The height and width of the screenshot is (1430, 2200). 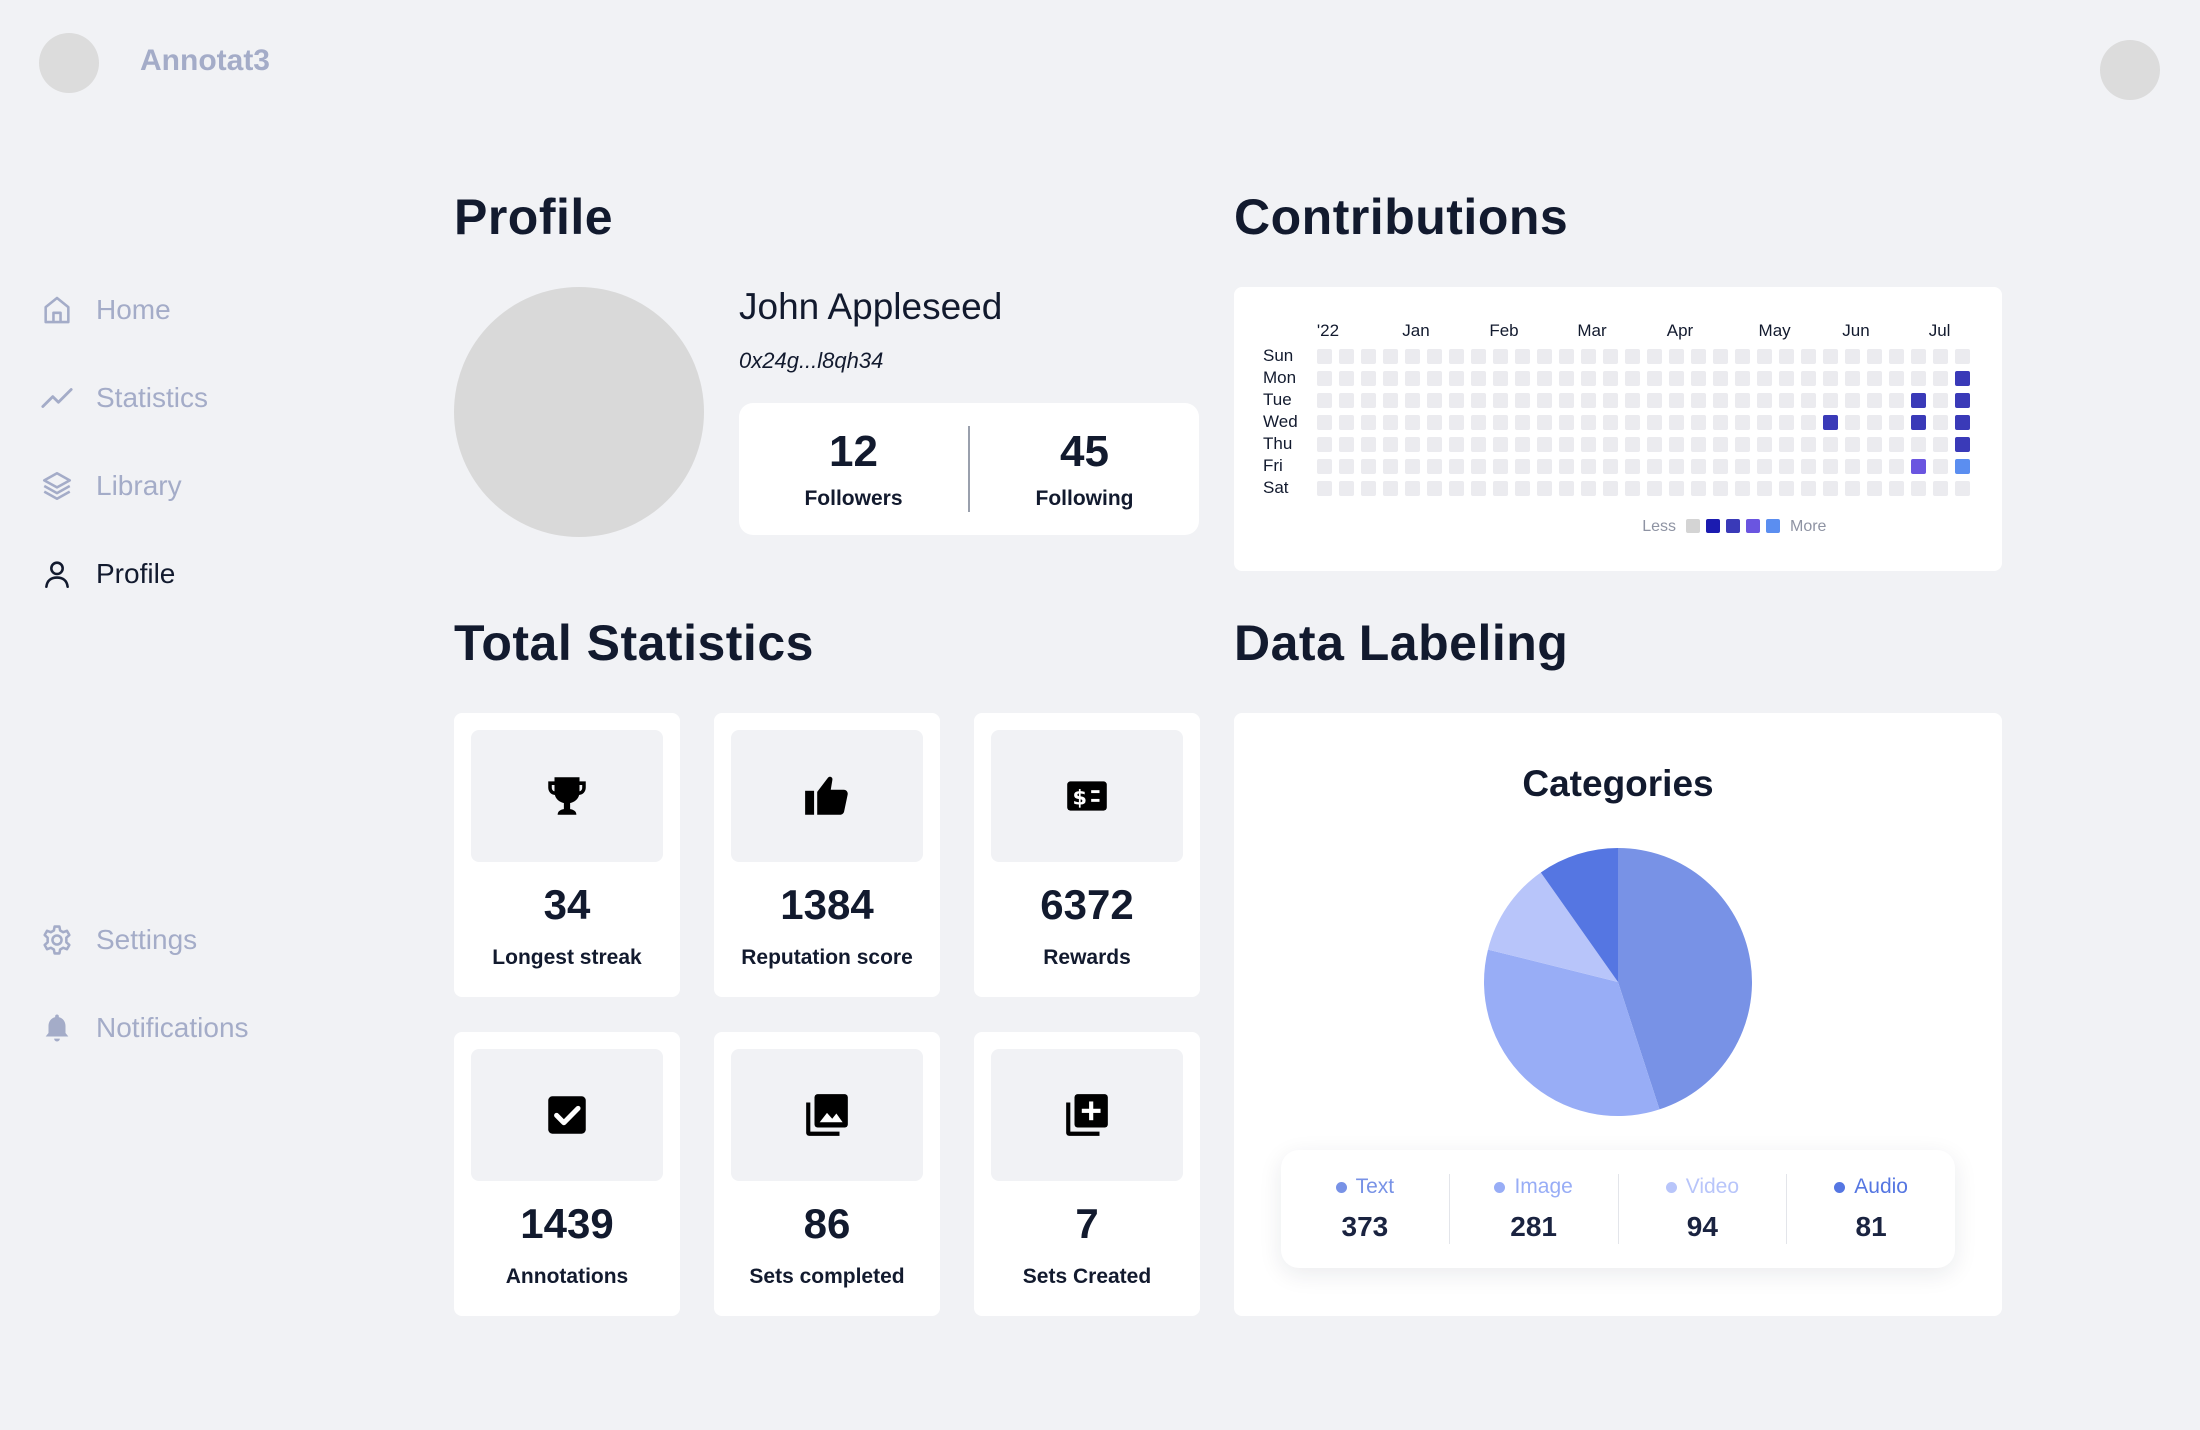 I want to click on sidebar-item-profile: Profile, so click(x=107, y=574).